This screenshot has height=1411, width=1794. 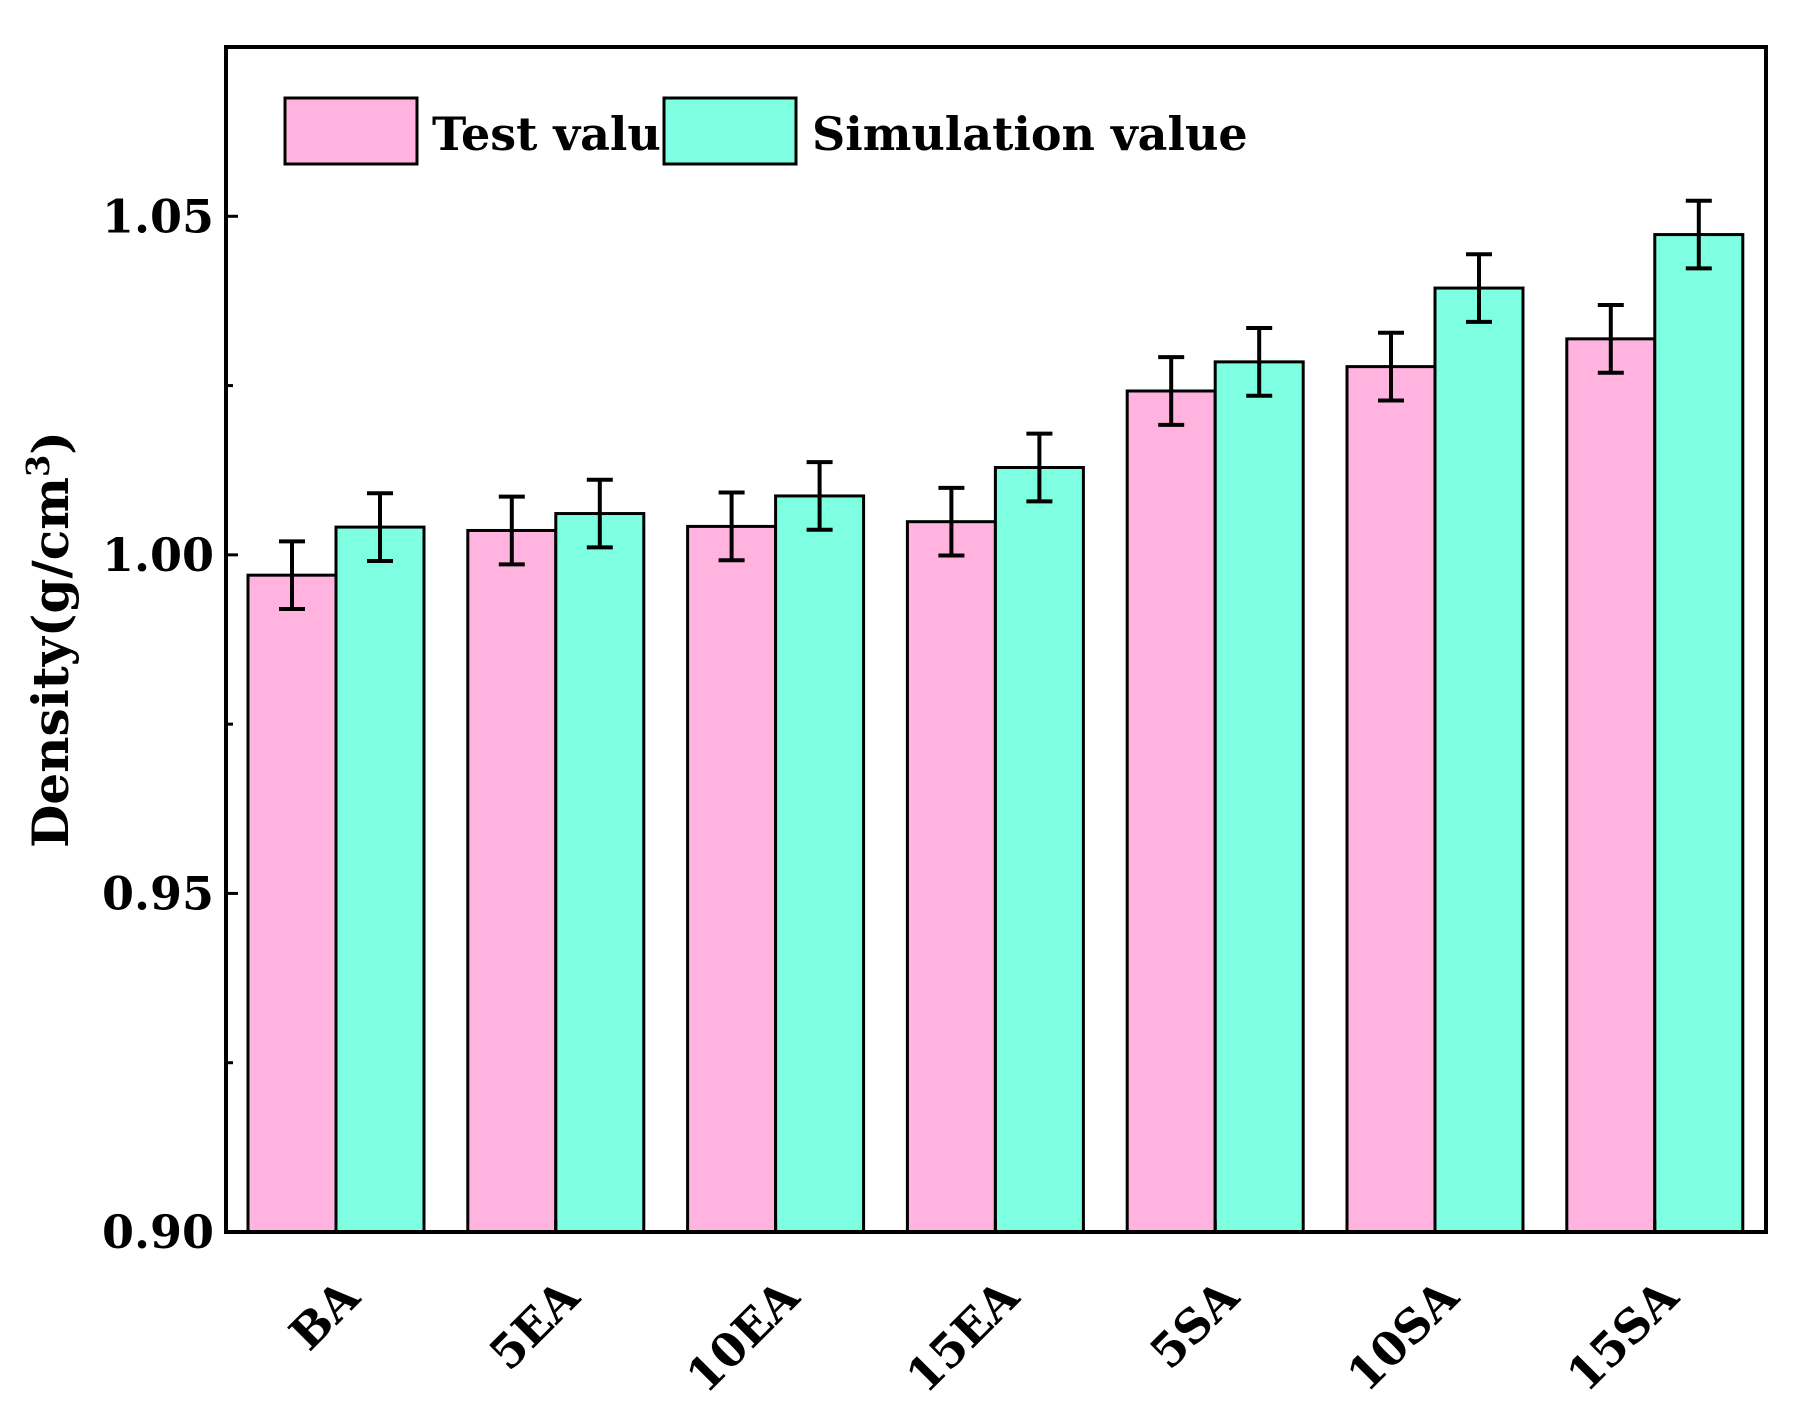 I want to click on legend: Test value Simulation value, so click(x=765, y=131).